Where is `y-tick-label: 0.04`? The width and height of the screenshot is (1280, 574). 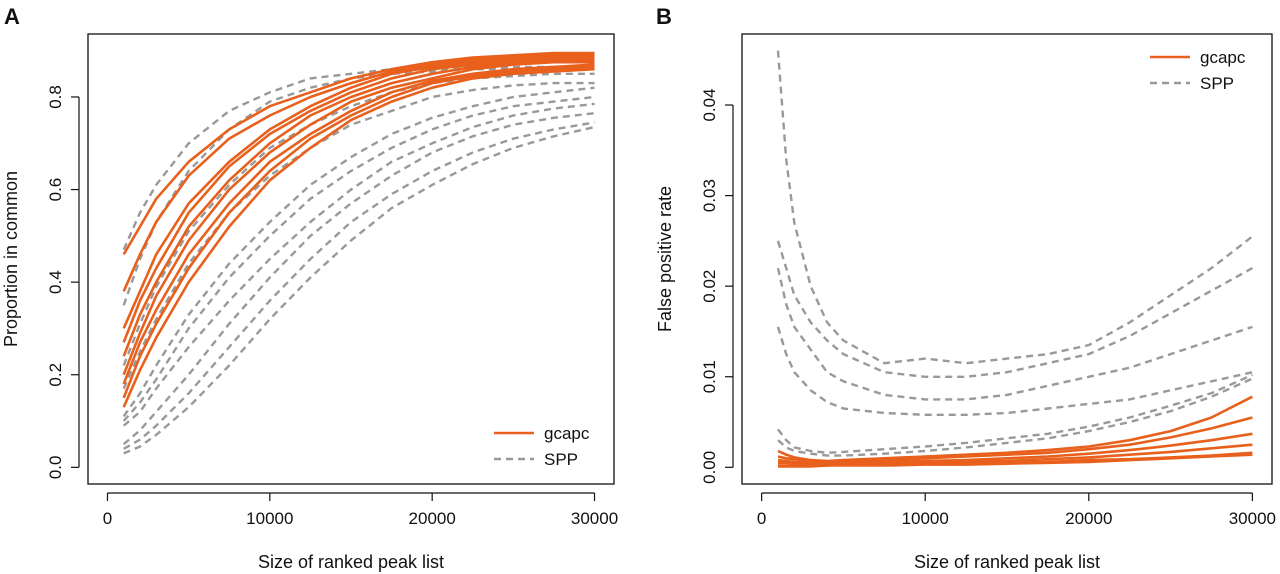
y-tick-label: 0.04 is located at coordinates (709, 104).